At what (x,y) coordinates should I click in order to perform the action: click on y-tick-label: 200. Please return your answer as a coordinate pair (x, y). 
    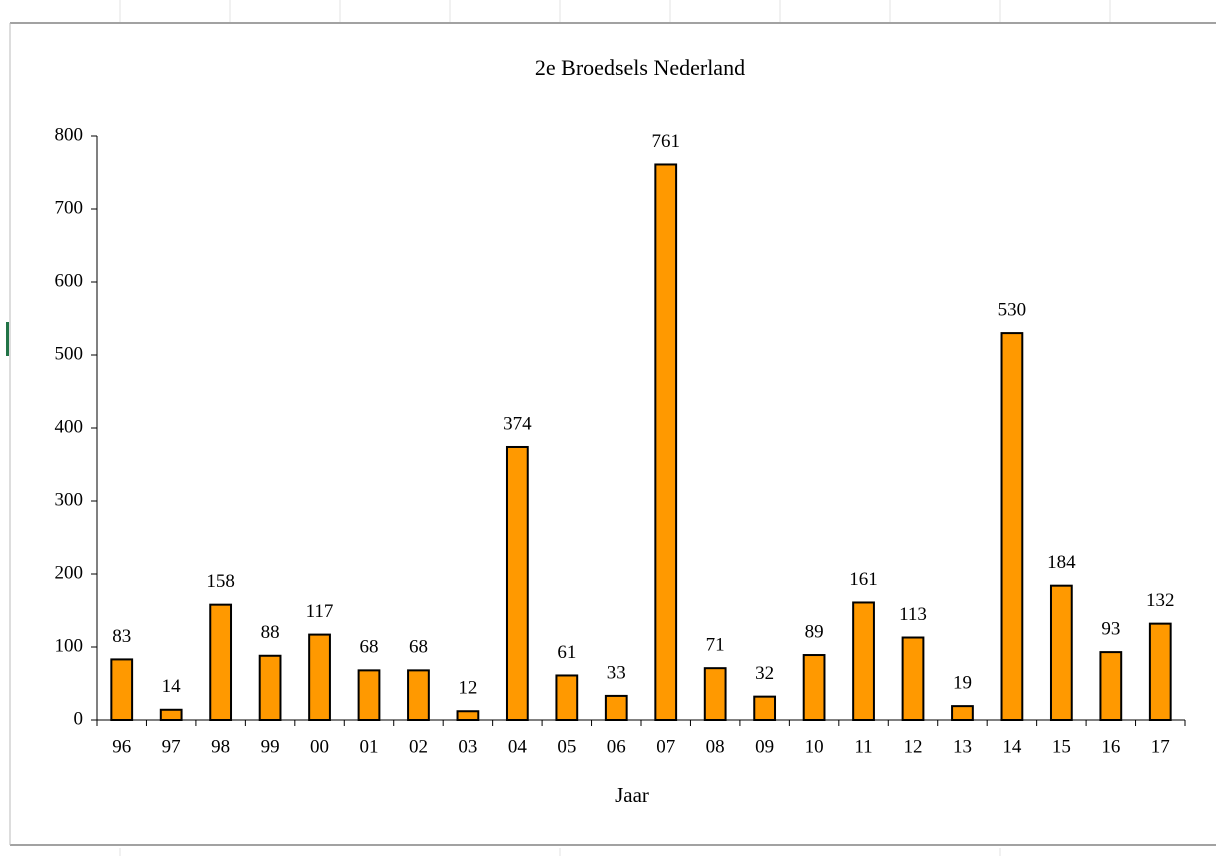
    Looking at the image, I should click on (69, 572).